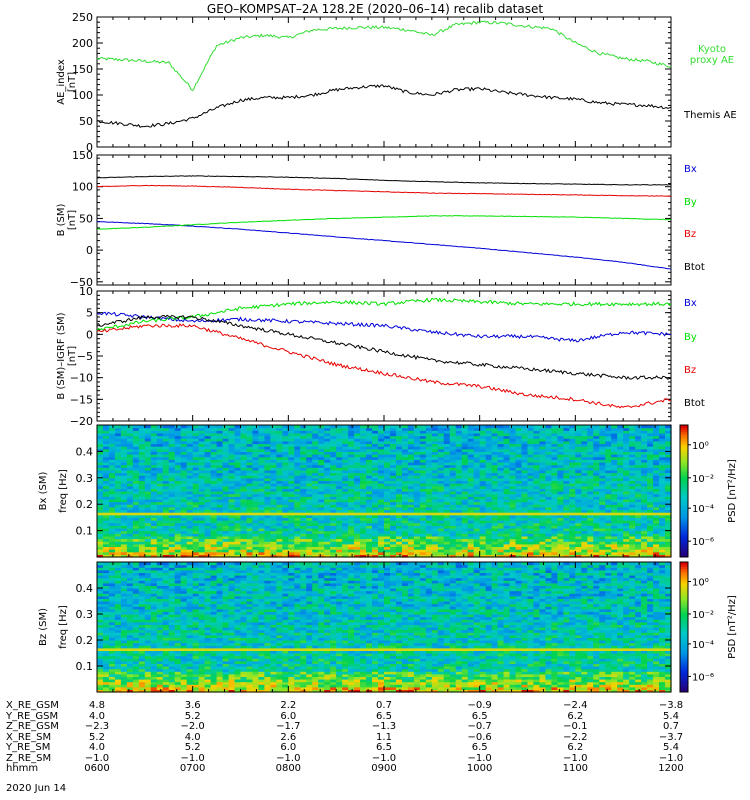  Describe the element at coordinates (89, 334) in the screenshot. I see `db-panel-ytick-label: 0` at that location.